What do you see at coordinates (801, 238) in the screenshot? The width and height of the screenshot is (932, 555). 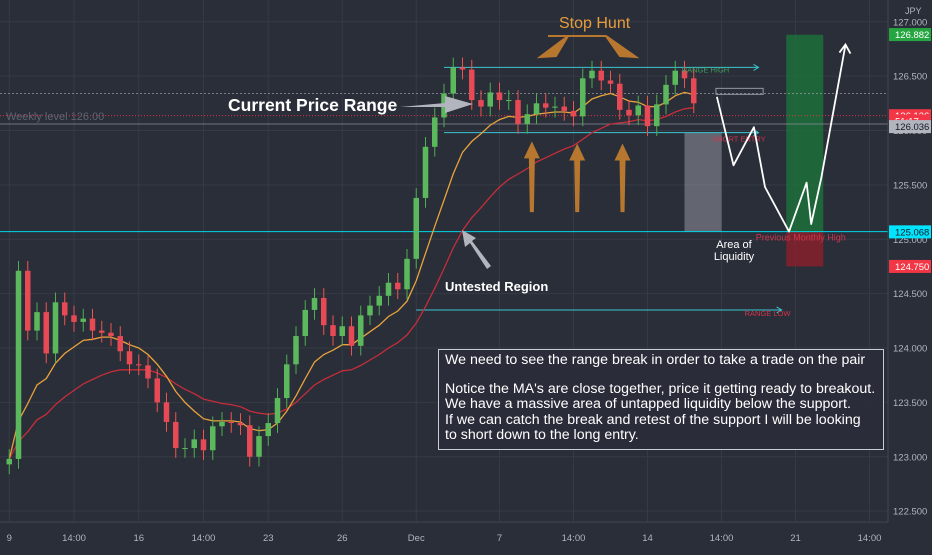 I see `previous-monthly-high-label: Previous Monthly High` at bounding box center [801, 238].